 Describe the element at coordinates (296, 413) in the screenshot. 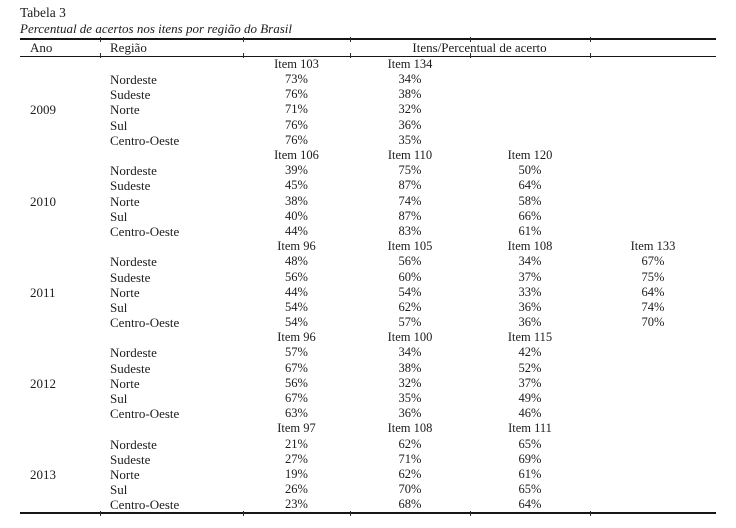

I see `value-cell: 63%` at that location.